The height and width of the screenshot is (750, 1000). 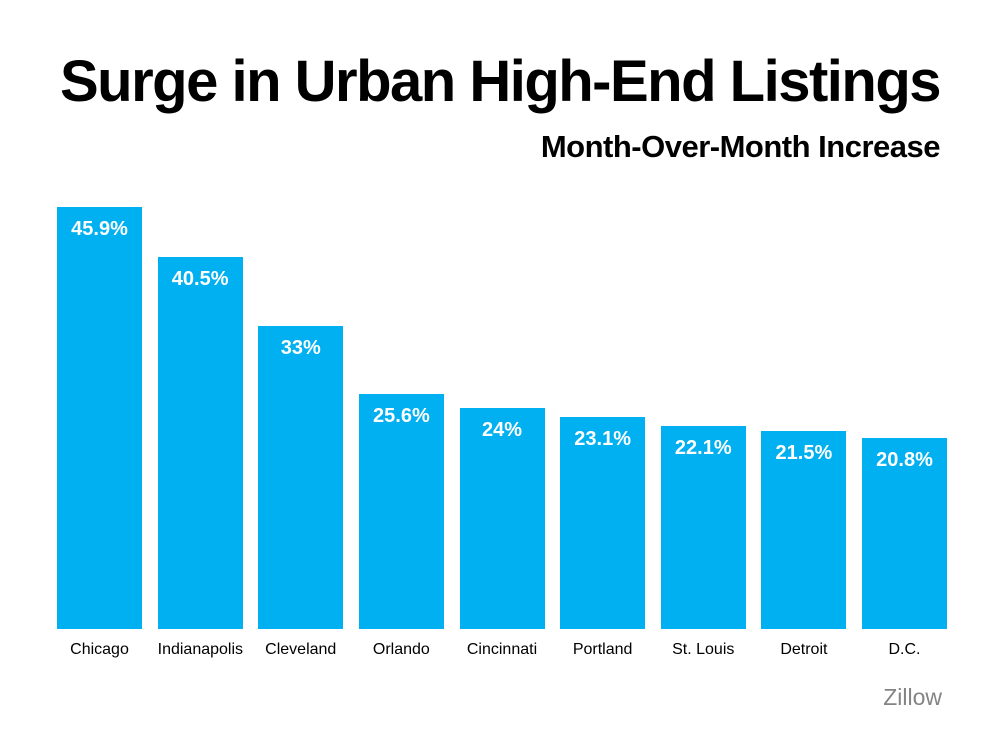 I want to click on category-label-detroit: Detroit, so click(x=804, y=649).